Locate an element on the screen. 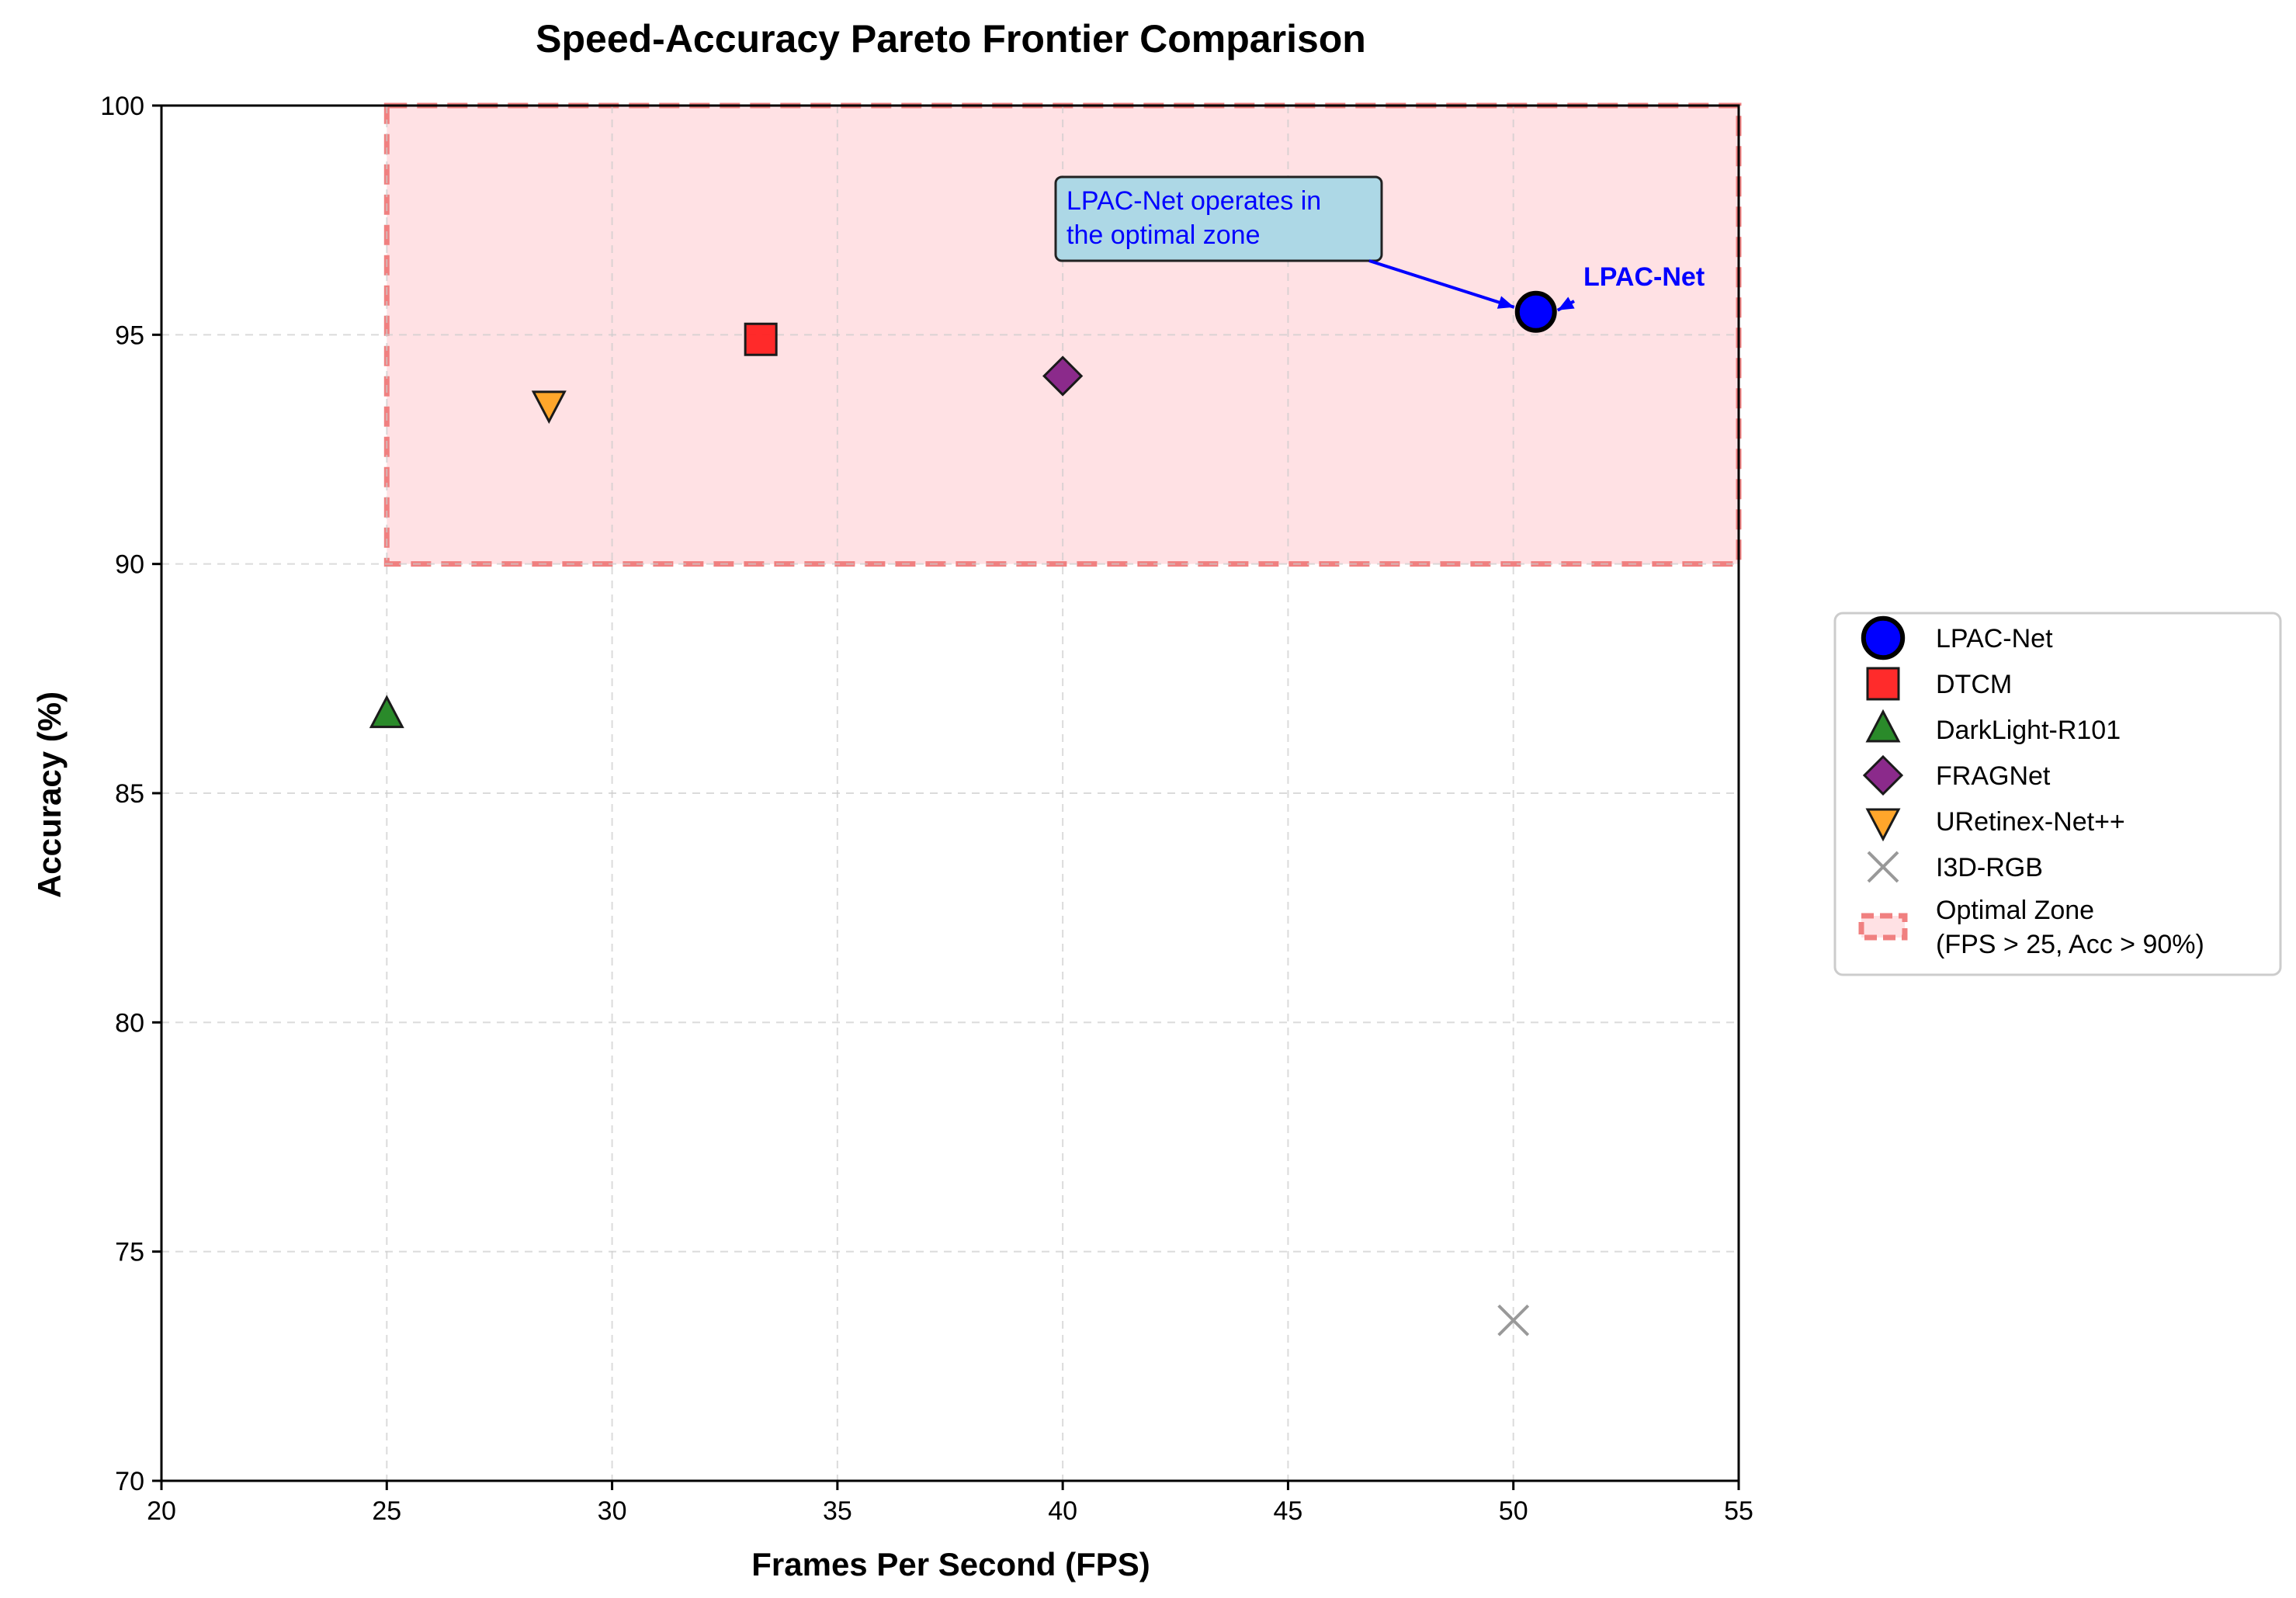 The width and height of the screenshot is (2296, 1598). legend-marker-lpac-net is located at coordinates (1883, 637).